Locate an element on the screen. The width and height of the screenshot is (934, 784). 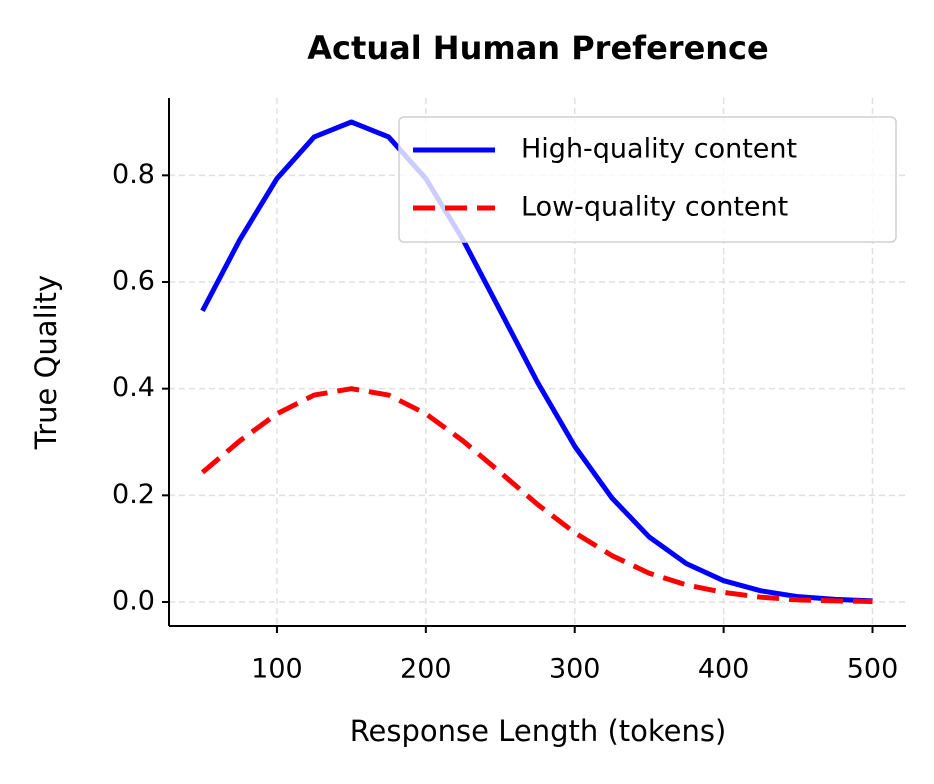
chart-title: Actual Human Preference is located at coordinates (537, 48).